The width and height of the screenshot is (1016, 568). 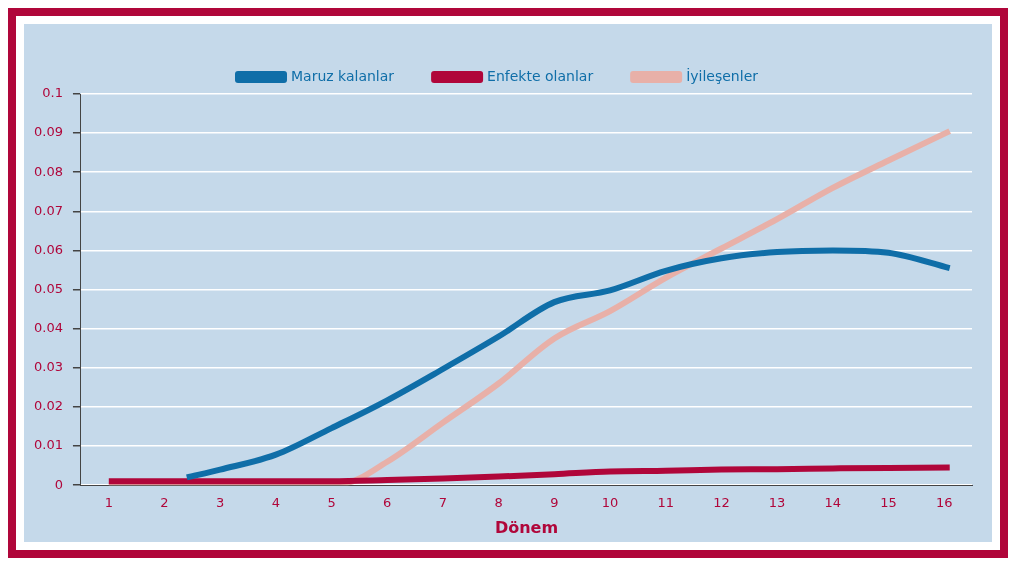 I want to click on x-tick-label: 9, so click(x=554, y=503).